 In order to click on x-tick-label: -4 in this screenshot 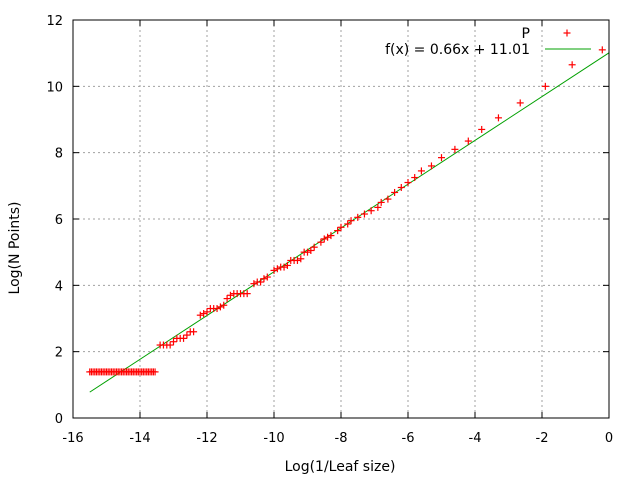, I will do `click(475, 438)`.